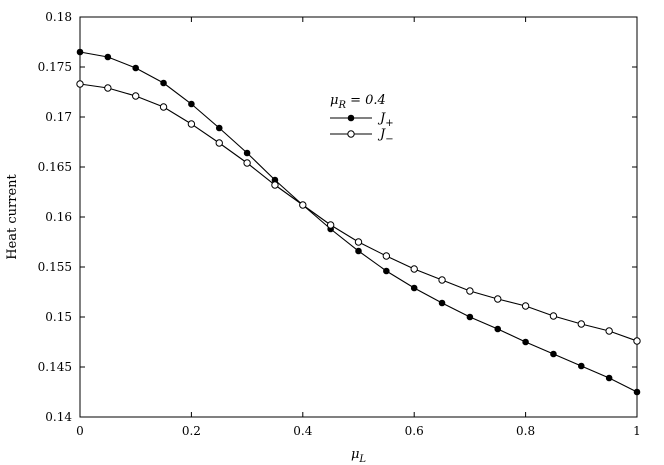 The height and width of the screenshot is (465, 664). I want to click on legend: μR = 0.4 J+J−, so click(362, 119).